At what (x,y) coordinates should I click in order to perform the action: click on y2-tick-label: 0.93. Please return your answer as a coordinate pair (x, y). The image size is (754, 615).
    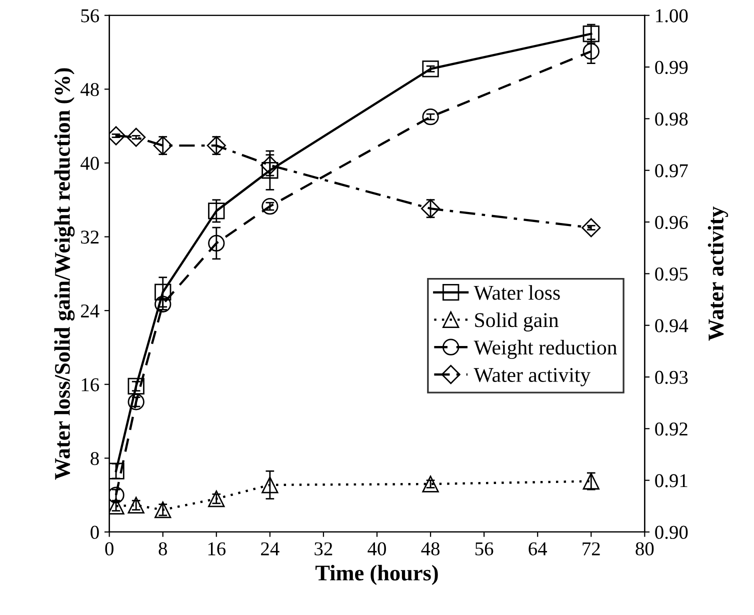
    Looking at the image, I should click on (671, 377).